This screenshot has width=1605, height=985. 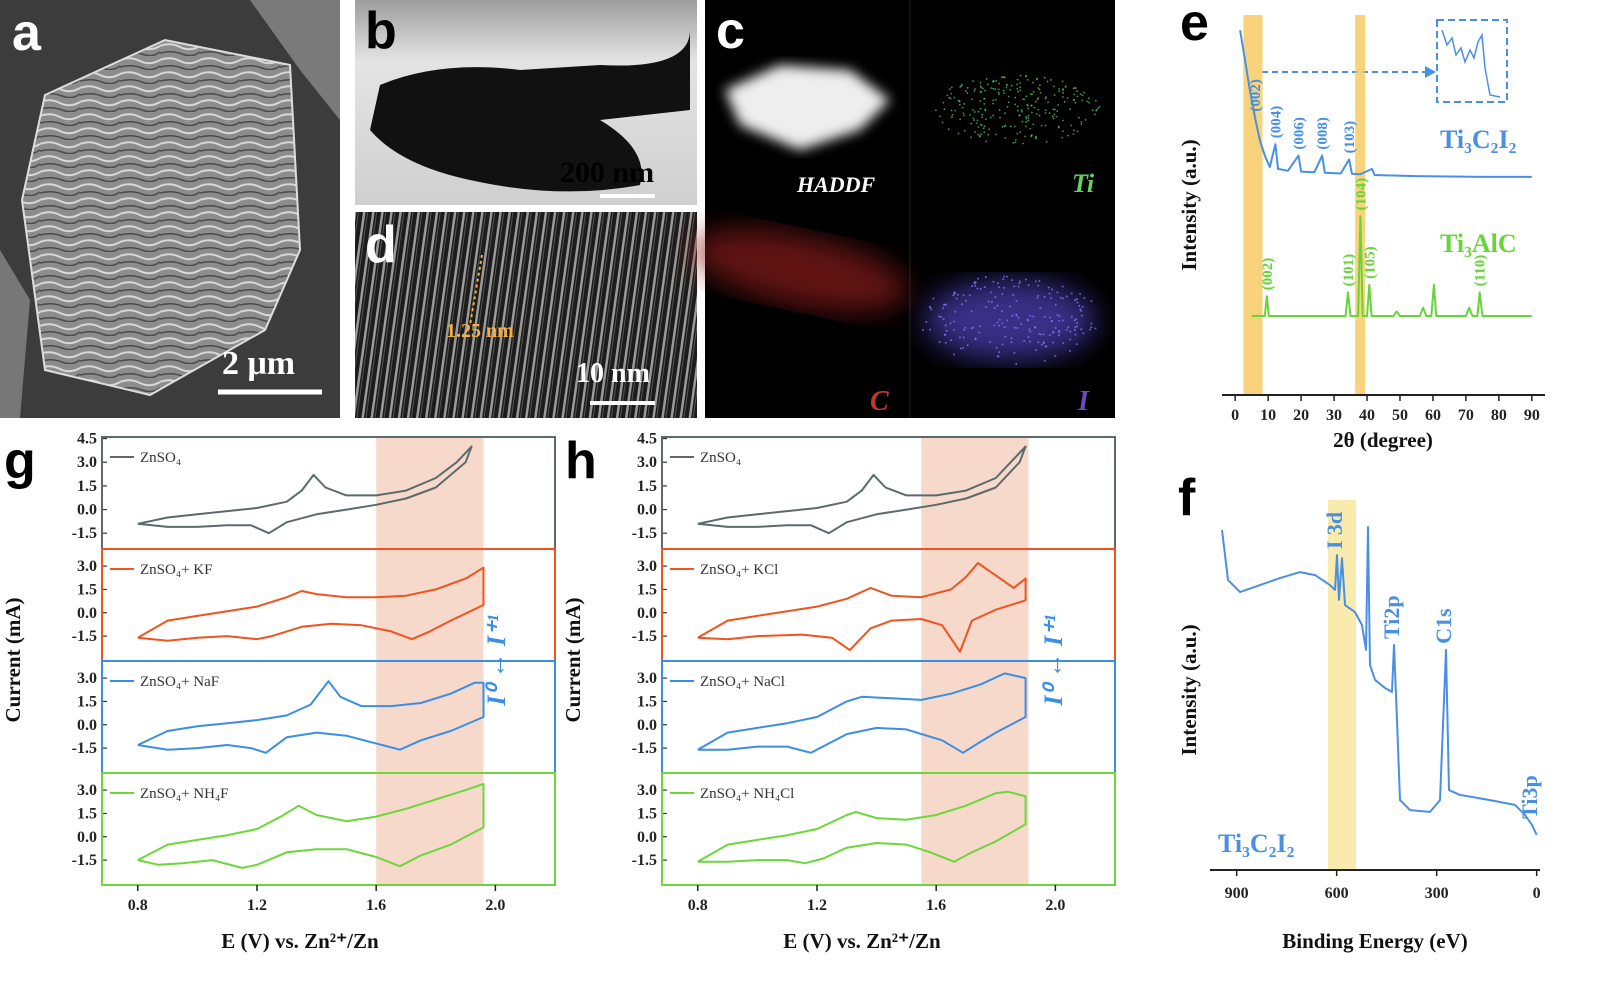 What do you see at coordinates (1334, 530) in the screenshot?
I see `peak-label: I 3d` at bounding box center [1334, 530].